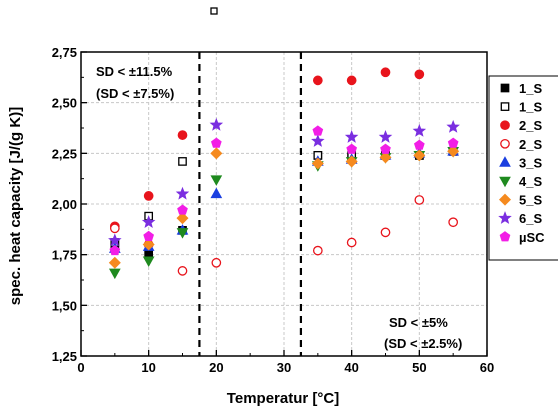 The width and height of the screenshot is (558, 414). I want to click on y-tick-label: 1,50, so click(64, 305).